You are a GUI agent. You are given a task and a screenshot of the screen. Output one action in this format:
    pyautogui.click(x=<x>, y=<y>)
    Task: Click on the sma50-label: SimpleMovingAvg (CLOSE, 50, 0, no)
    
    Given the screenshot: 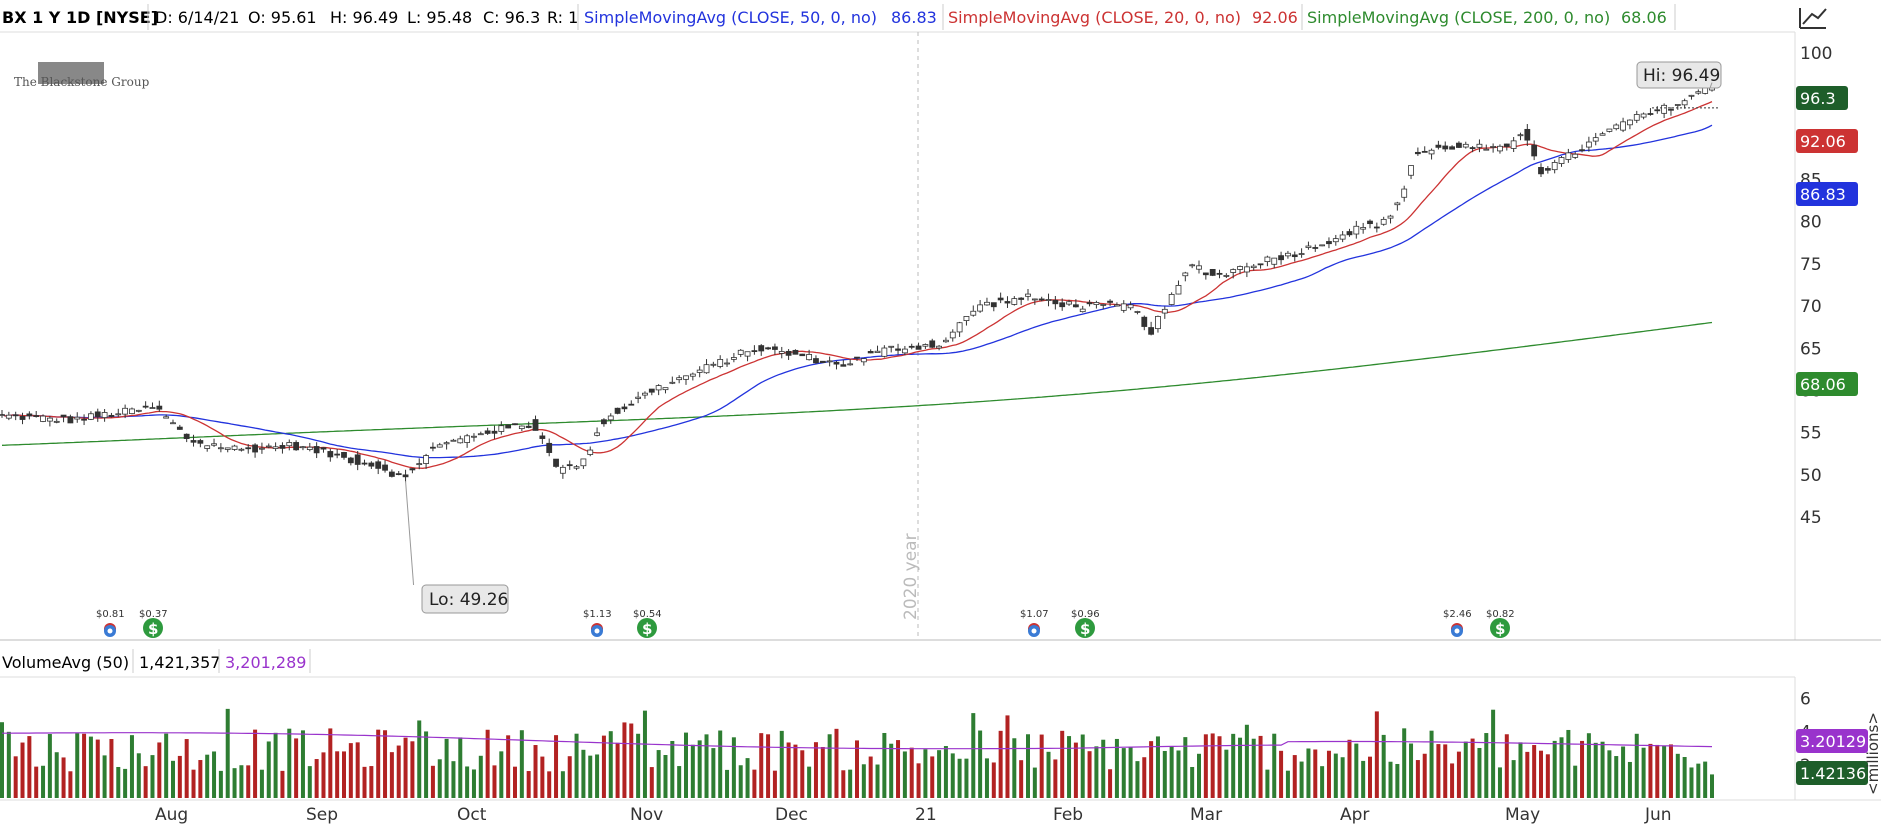 What is the action you would take?
    pyautogui.click(x=730, y=17)
    